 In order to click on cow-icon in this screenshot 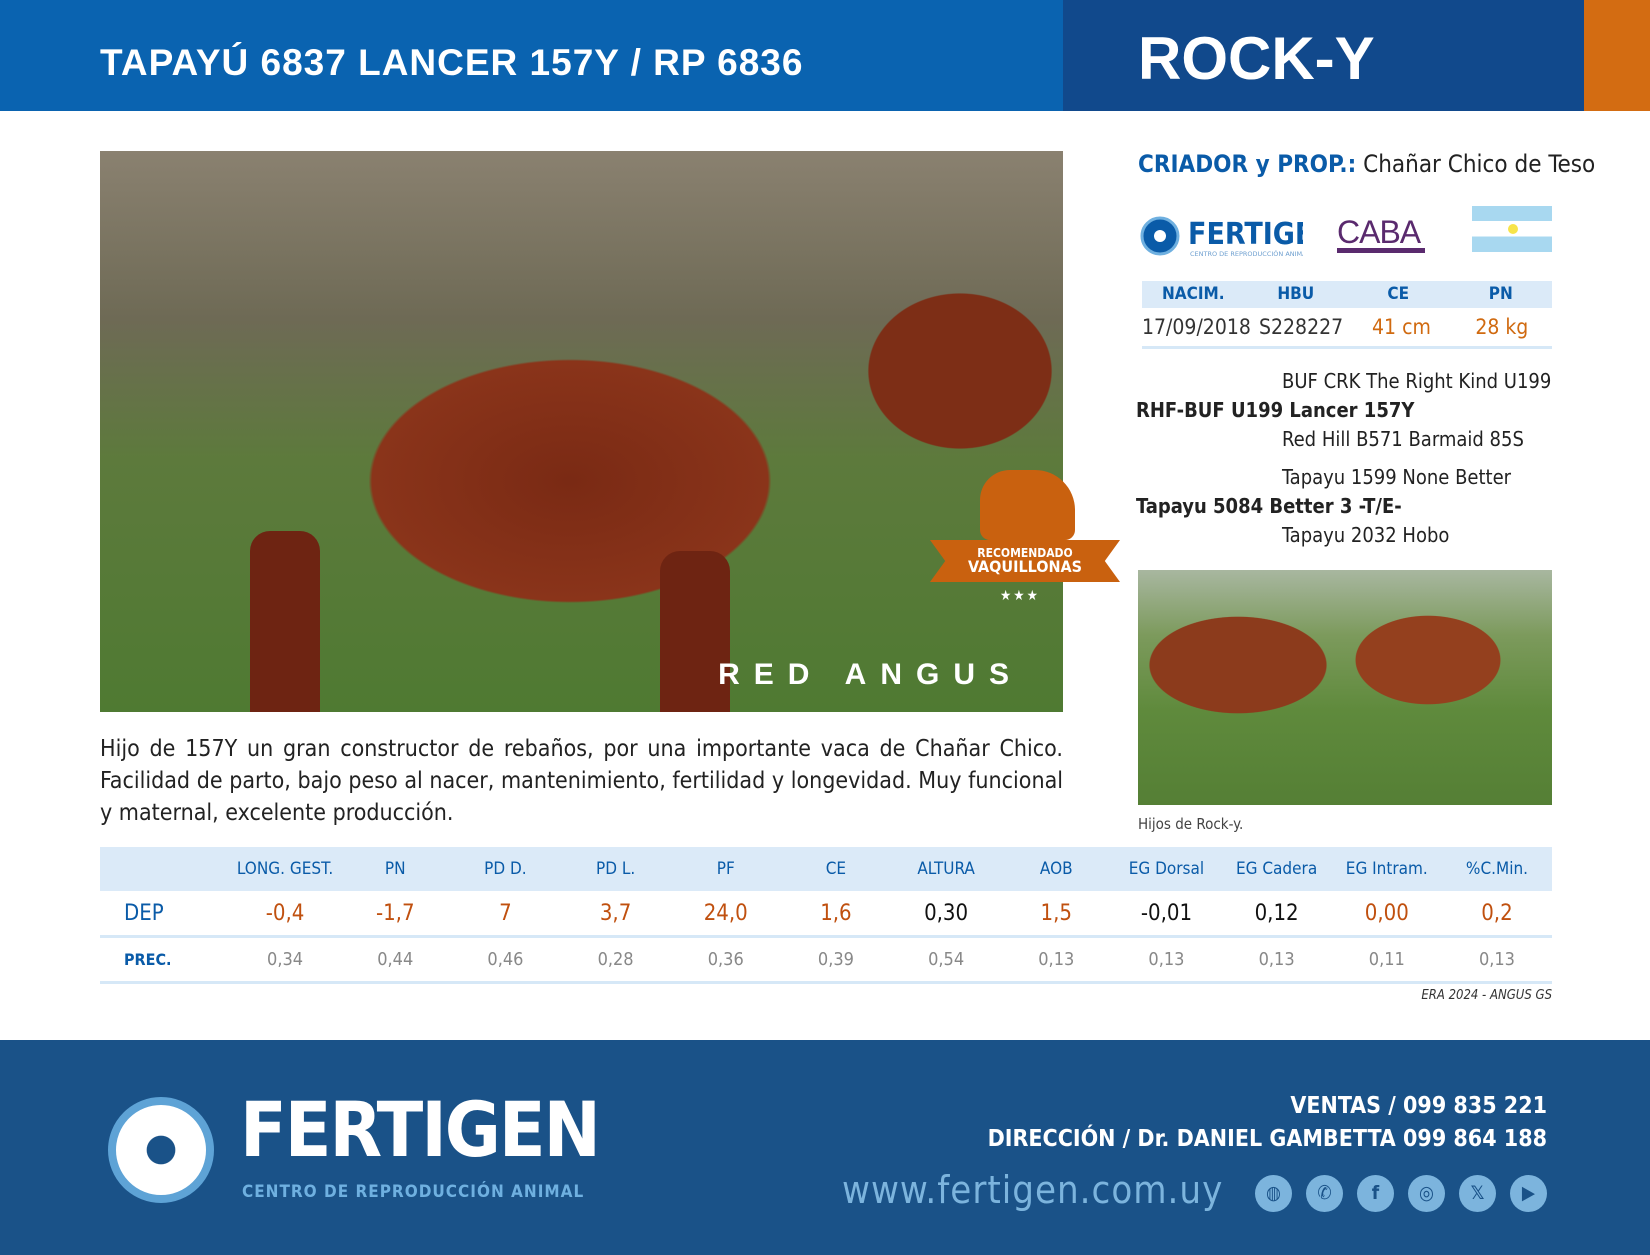, I will do `click(1027, 505)`.